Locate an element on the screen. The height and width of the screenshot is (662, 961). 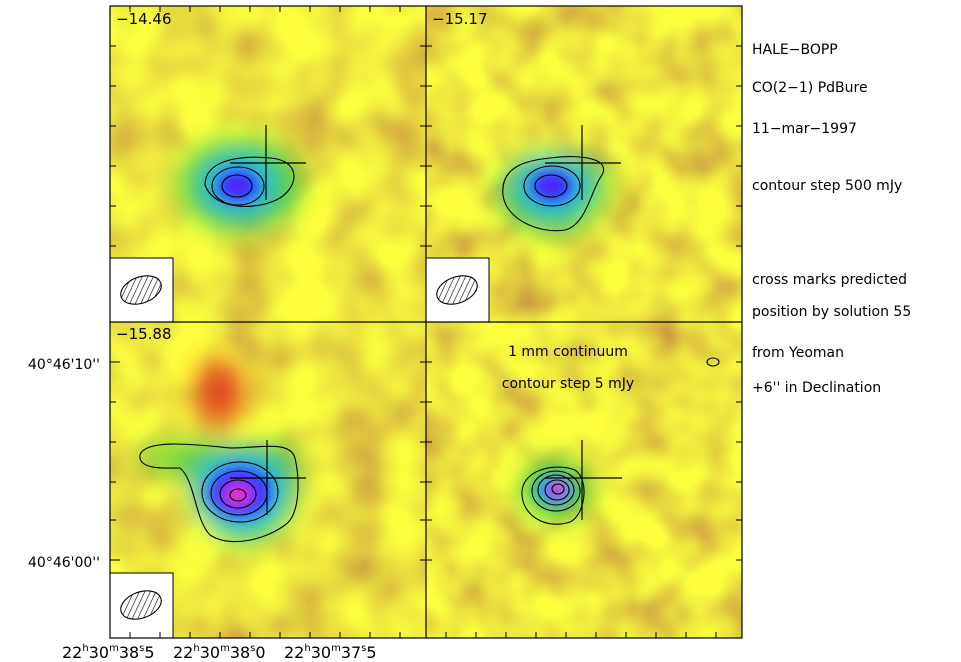
panel-2-cross is located at coordinates (583, 162).